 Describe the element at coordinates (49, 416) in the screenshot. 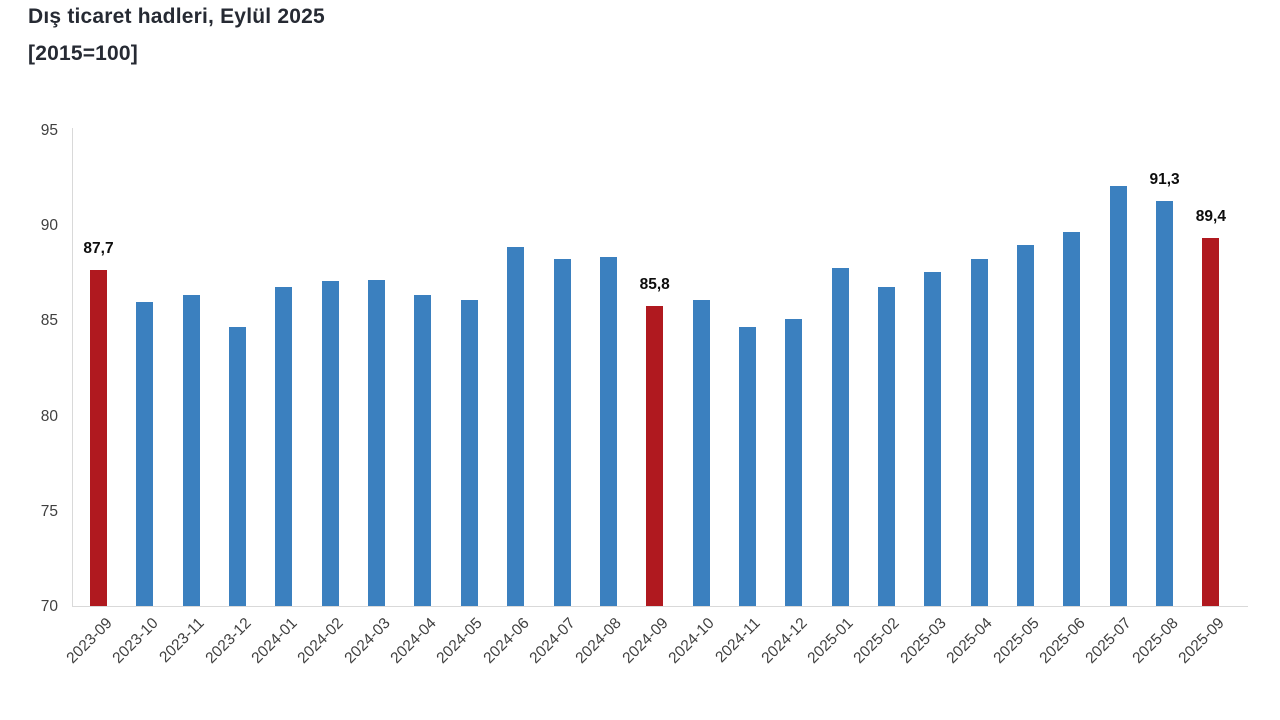

I see `y-axis-tick-label: 80` at that location.